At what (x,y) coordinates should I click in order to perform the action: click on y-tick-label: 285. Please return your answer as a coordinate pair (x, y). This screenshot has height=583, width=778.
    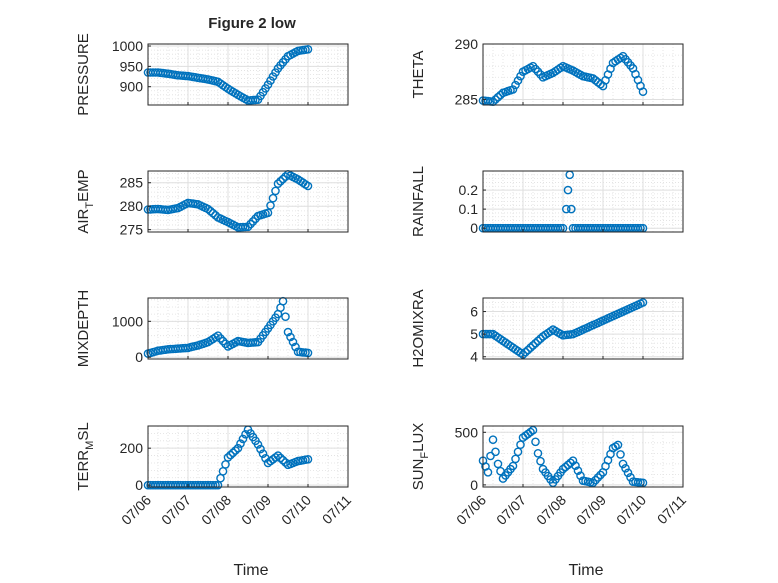
    Looking at the image, I should click on (132, 183).